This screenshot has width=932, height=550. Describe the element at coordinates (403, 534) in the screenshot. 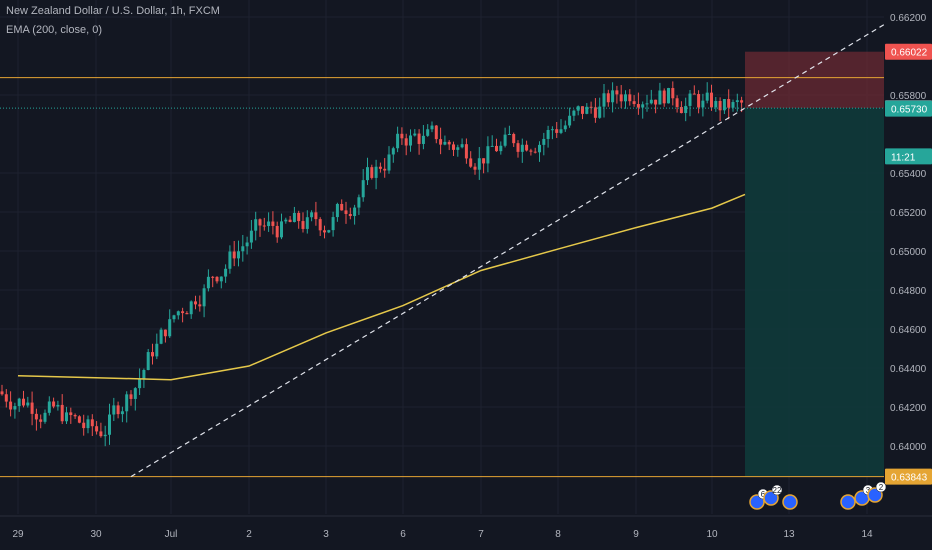

I see `time-tick-label: 6` at that location.